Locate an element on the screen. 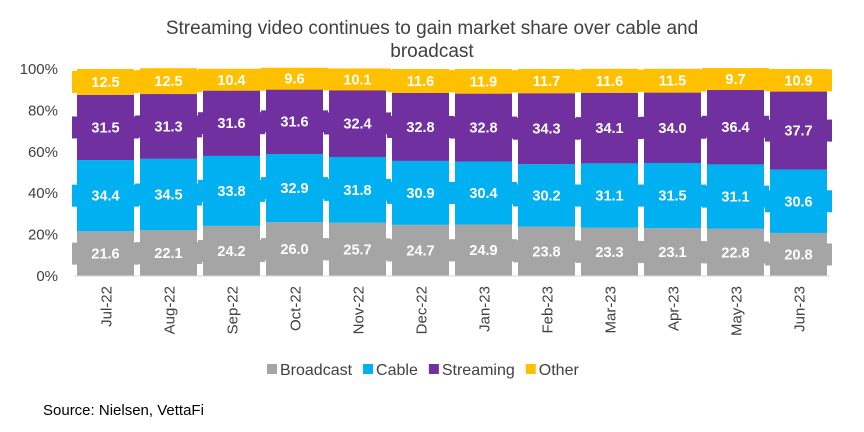 The height and width of the screenshot is (432, 864). data-label-streaming: 32.8 is located at coordinates (483, 129).